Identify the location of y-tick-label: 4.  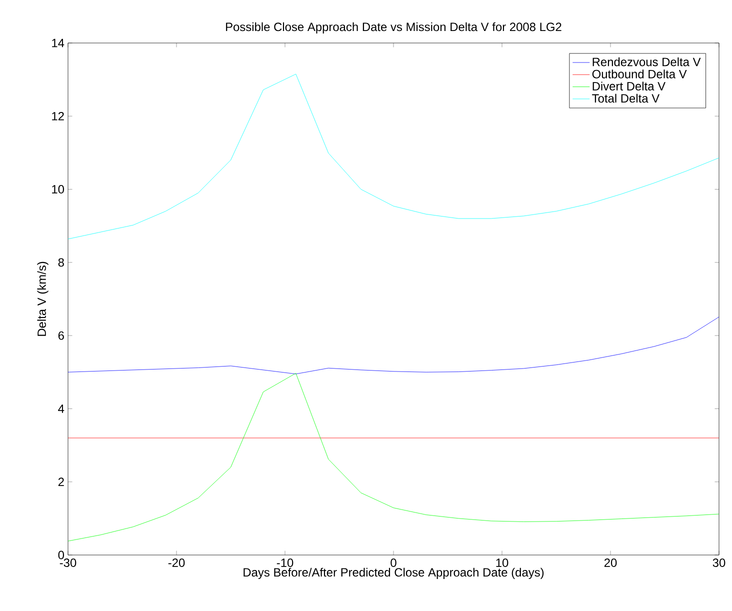
(61, 408).